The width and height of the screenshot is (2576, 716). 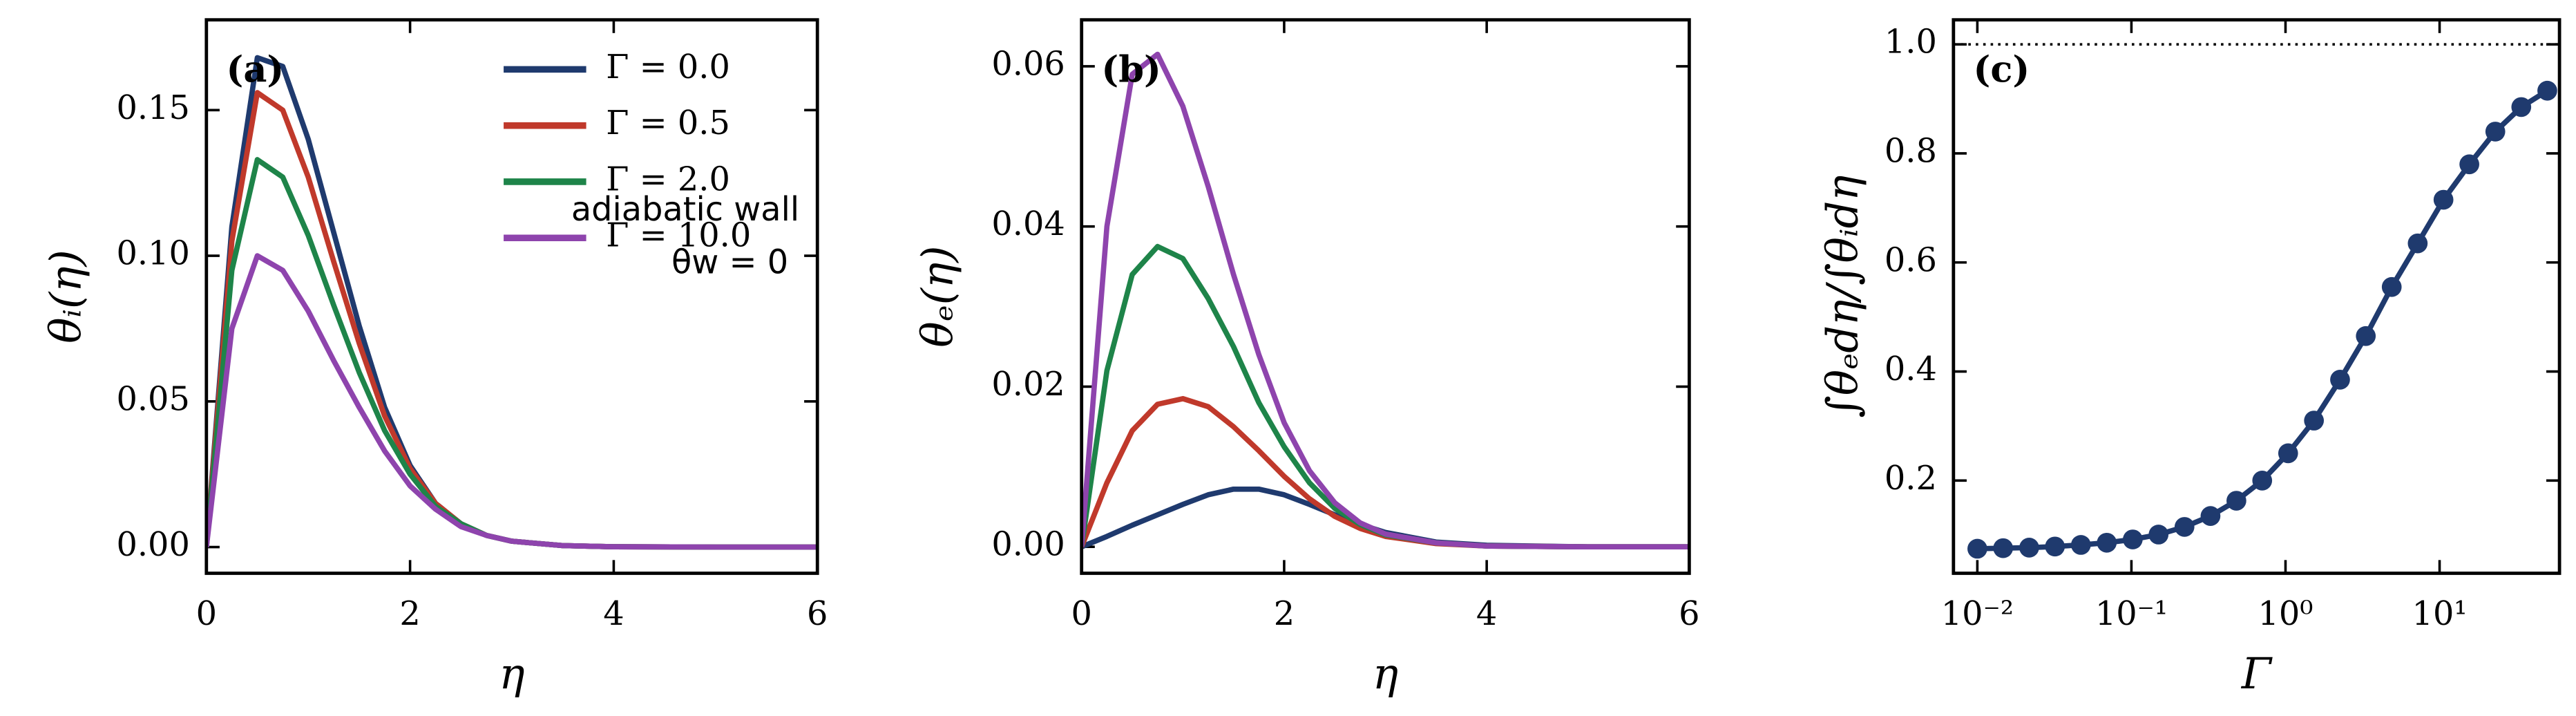 I want to click on y-axis-label: ∫θₑdη/∫θᵢdη, so click(x=1842, y=297).